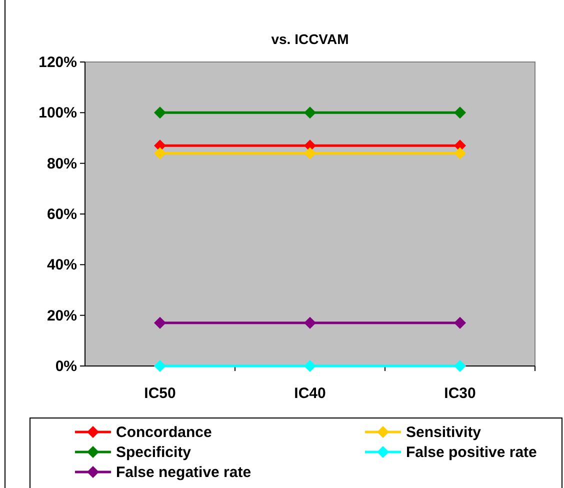  Describe the element at coordinates (61, 315) in the screenshot. I see `y-tick-label: 20%` at that location.